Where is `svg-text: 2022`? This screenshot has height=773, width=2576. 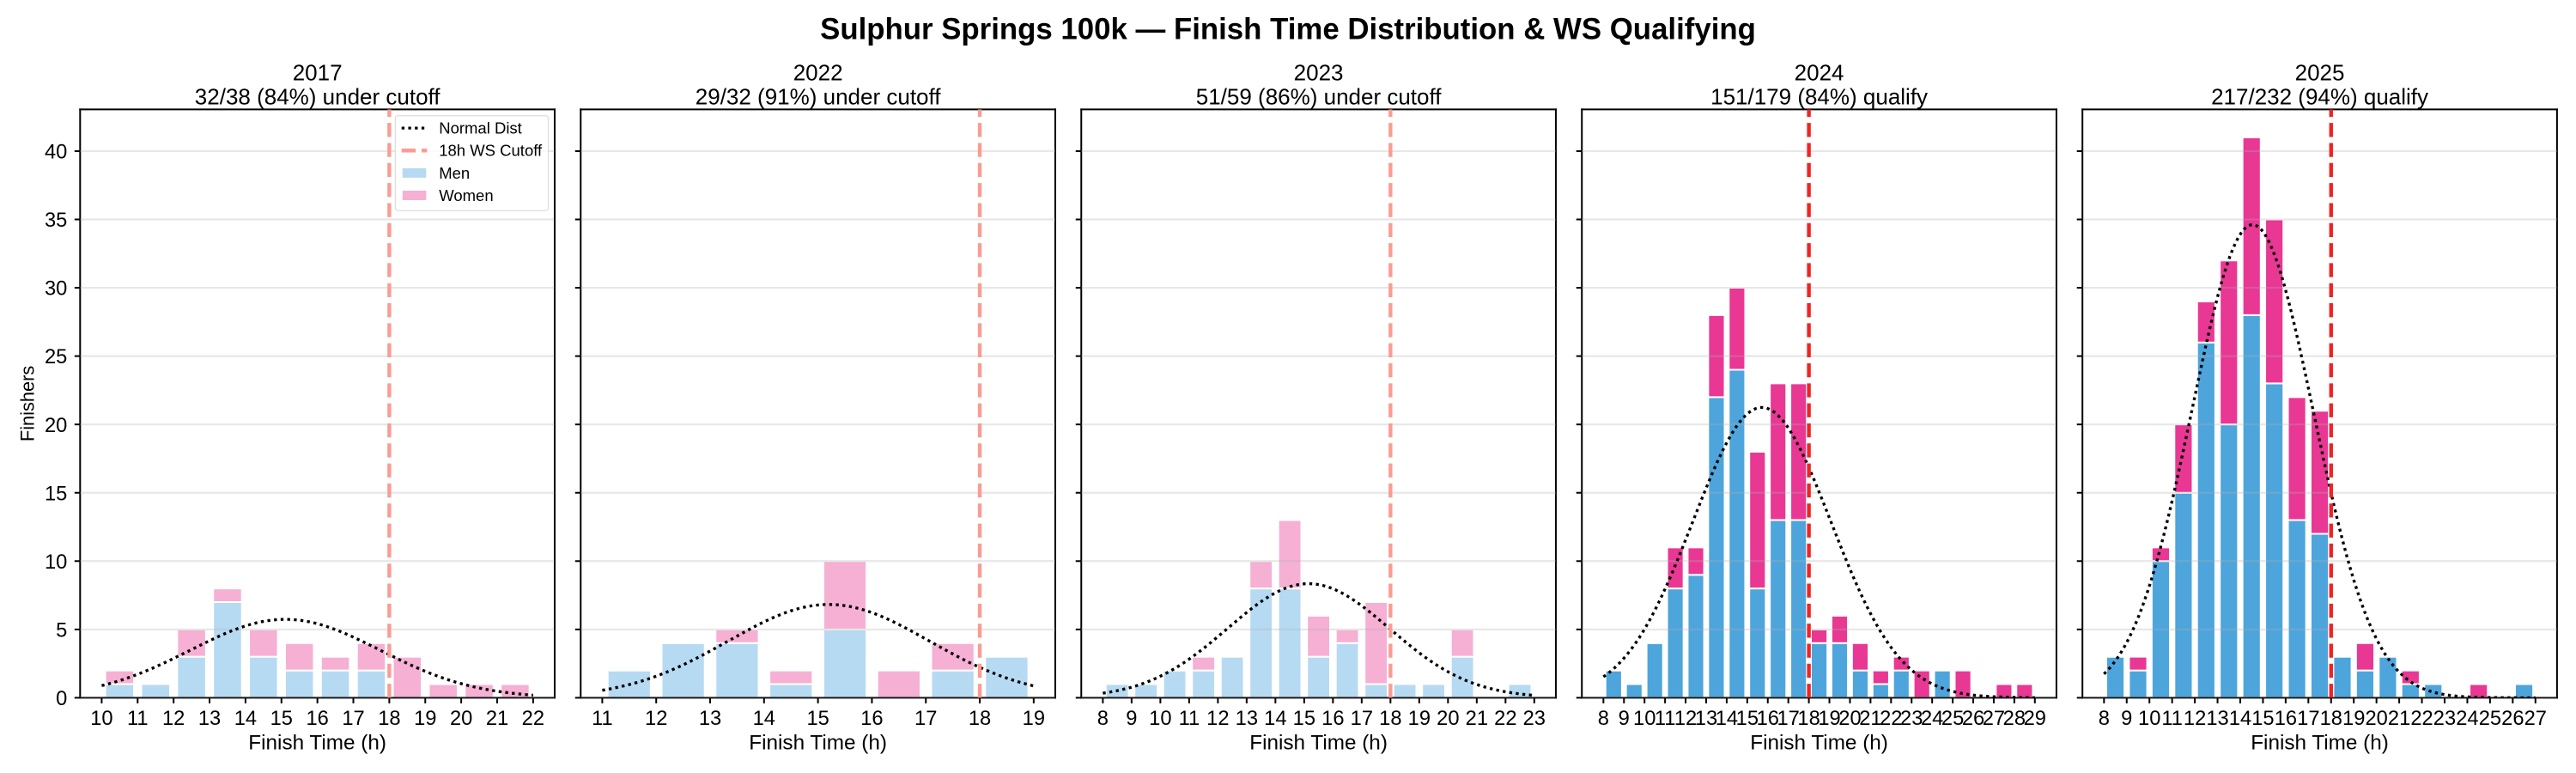 svg-text: 2022 is located at coordinates (818, 72).